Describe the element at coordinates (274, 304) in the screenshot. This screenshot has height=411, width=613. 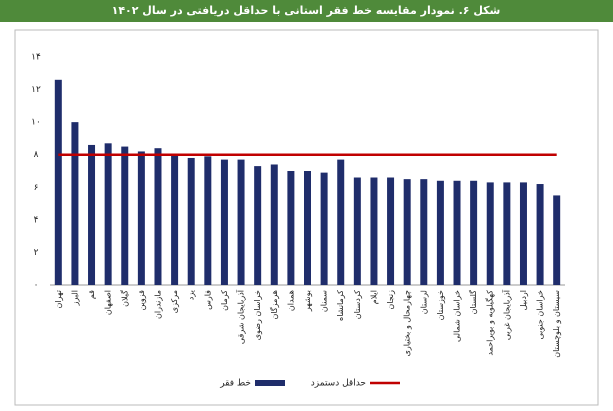
I see `x-tick-label: هرمزگان` at that location.